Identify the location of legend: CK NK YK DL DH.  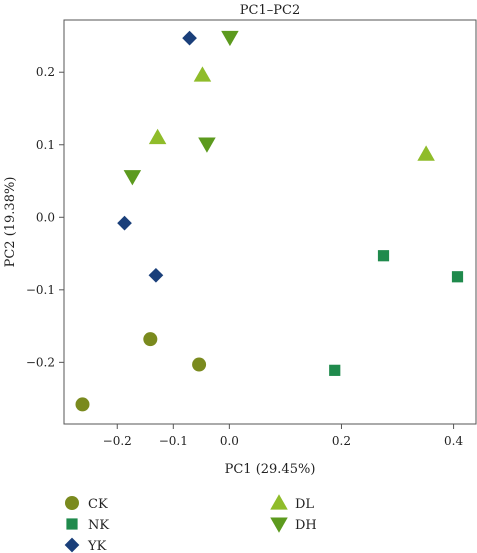
(190, 523).